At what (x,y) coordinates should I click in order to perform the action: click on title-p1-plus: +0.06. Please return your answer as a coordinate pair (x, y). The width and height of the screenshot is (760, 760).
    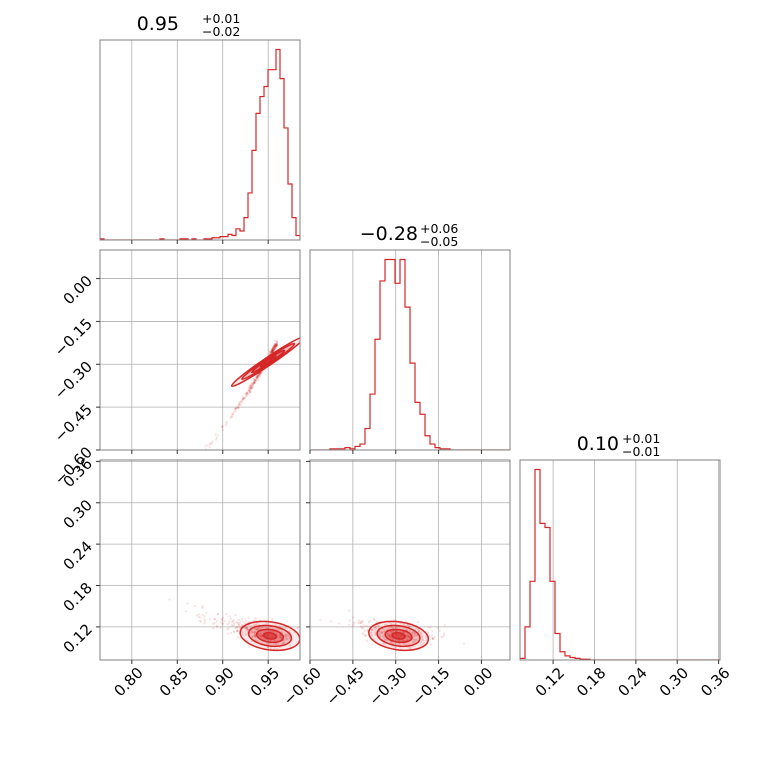
    Looking at the image, I should click on (439, 228).